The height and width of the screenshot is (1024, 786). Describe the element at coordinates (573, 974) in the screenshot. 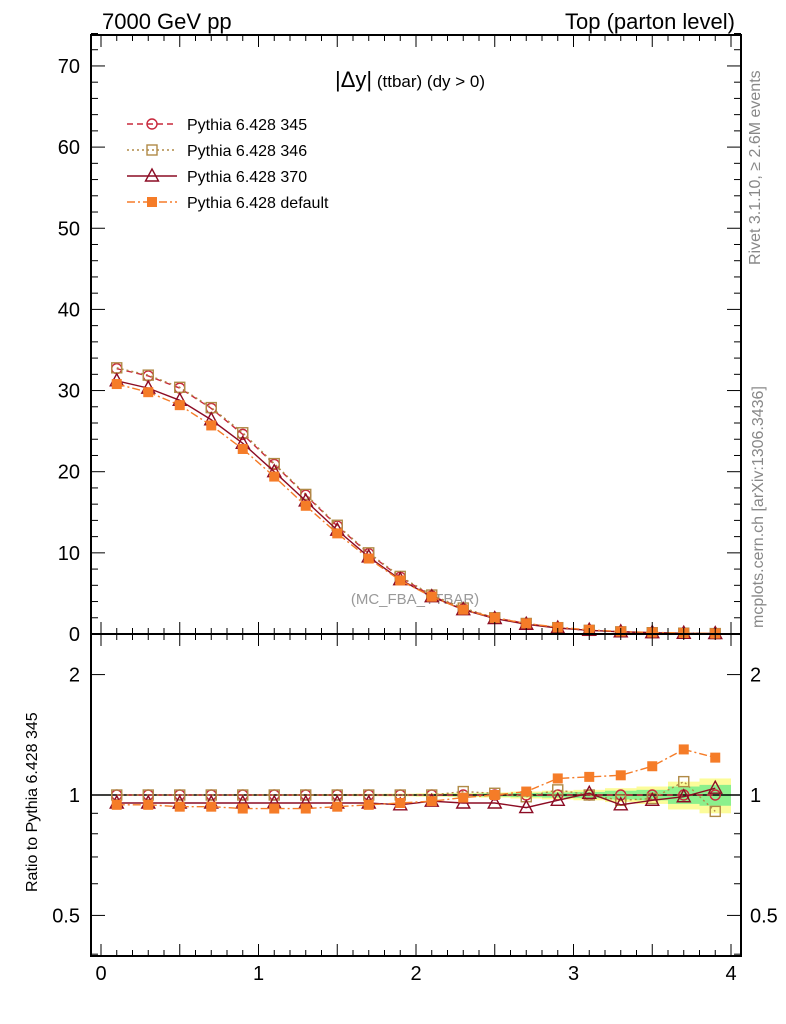

I see `x-tick-label: 3` at that location.